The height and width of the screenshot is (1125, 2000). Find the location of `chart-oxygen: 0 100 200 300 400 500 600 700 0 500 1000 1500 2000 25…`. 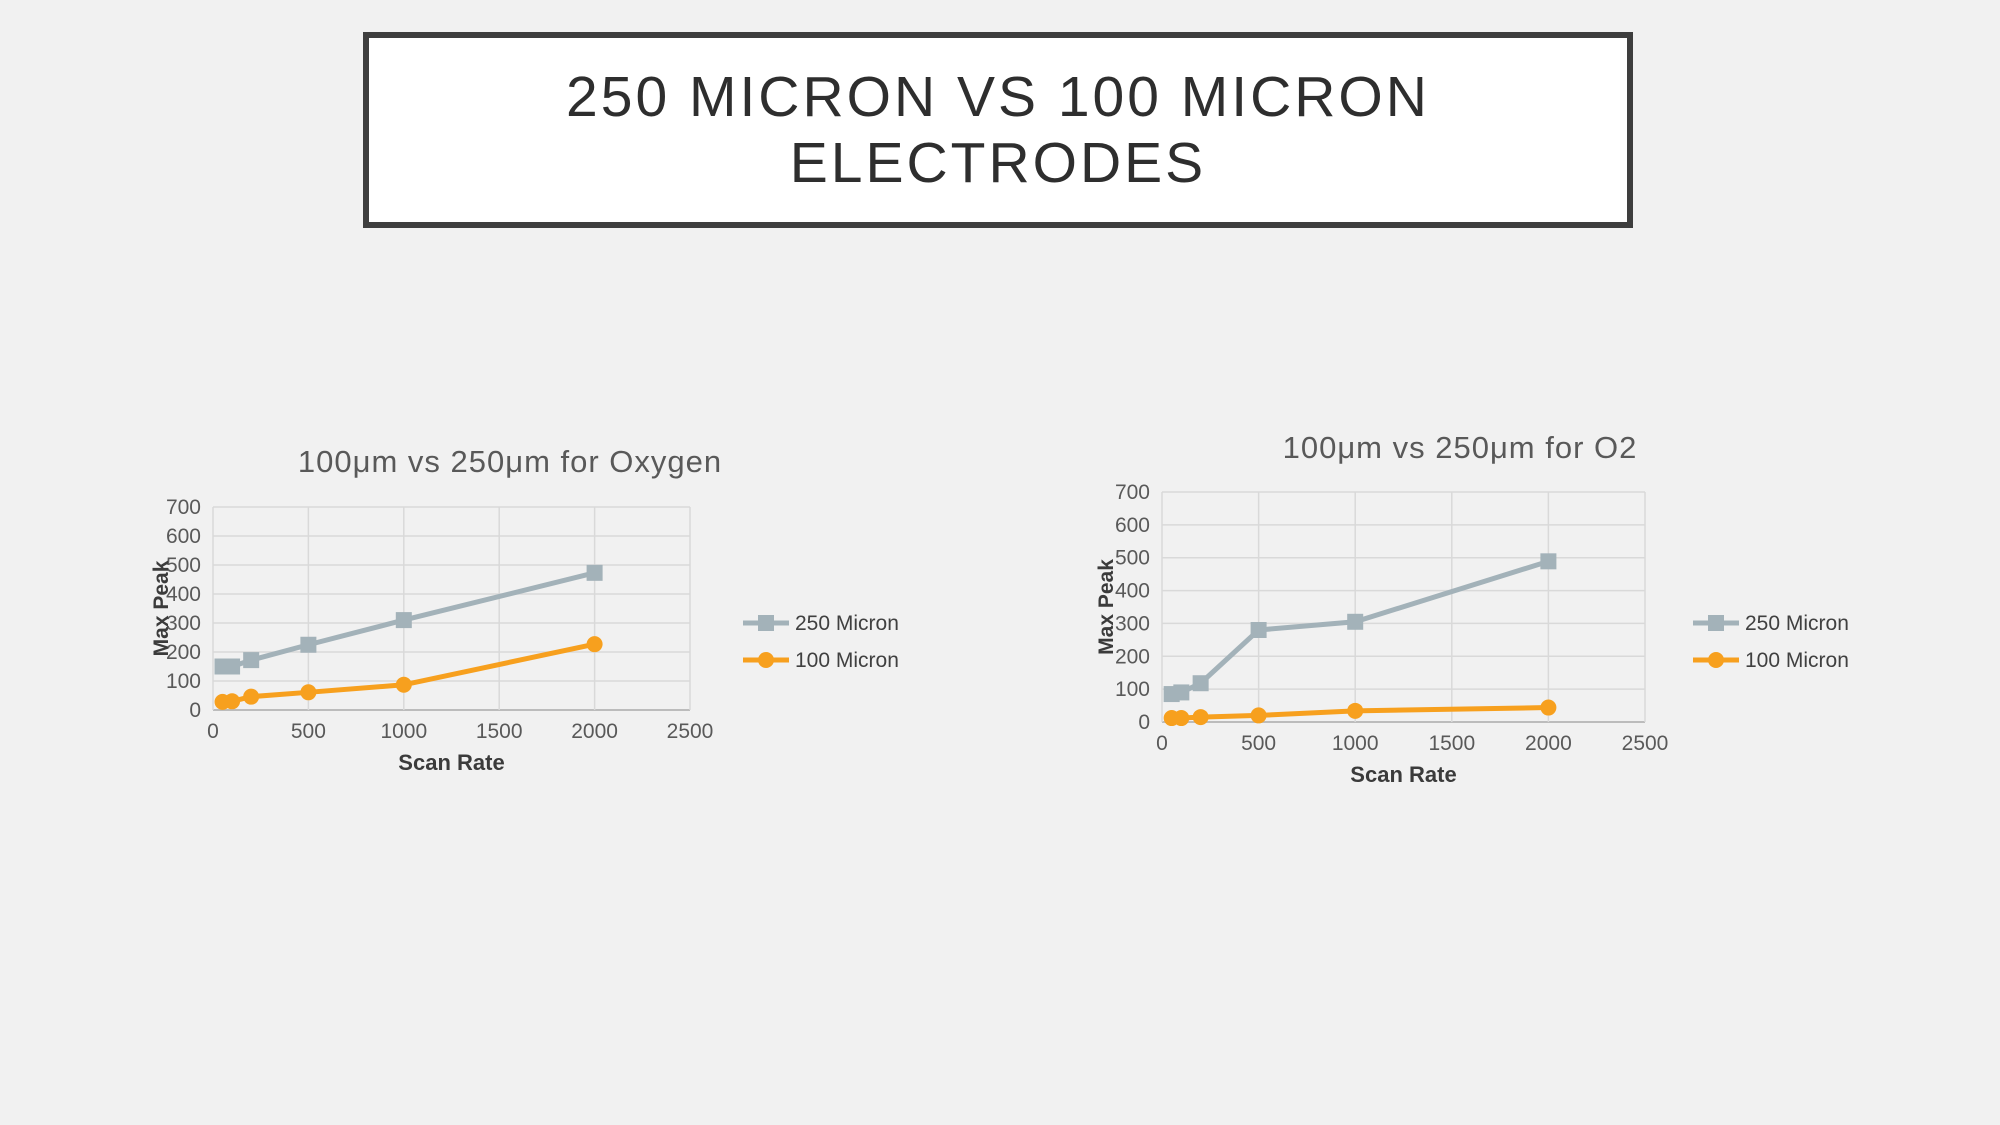

chart-oxygen: 0 100 200 300 400 500 600 700 0 500 1000 1500 2000 25… is located at coordinates (600, 610).